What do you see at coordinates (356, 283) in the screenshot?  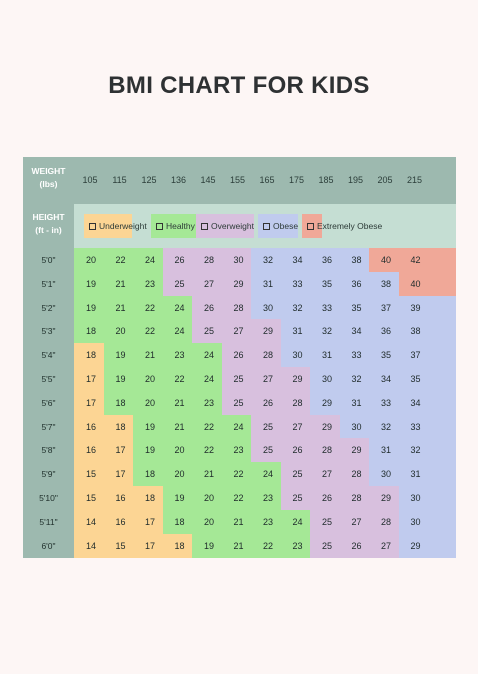 I see `bmi-value: 36` at bounding box center [356, 283].